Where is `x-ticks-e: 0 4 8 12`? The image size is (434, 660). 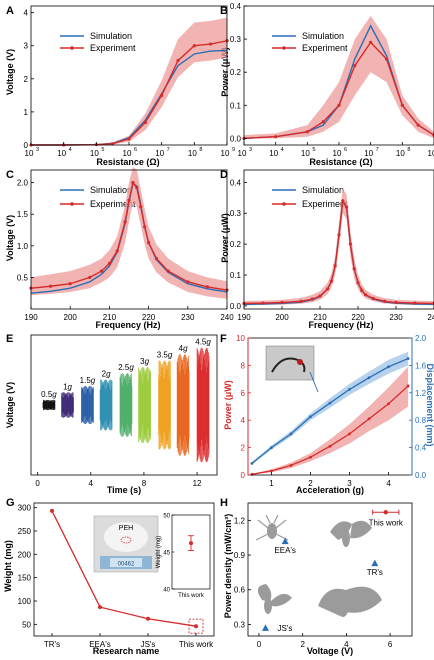
x-ticks-e: 0 4 8 12 is located at coordinates (118, 480).